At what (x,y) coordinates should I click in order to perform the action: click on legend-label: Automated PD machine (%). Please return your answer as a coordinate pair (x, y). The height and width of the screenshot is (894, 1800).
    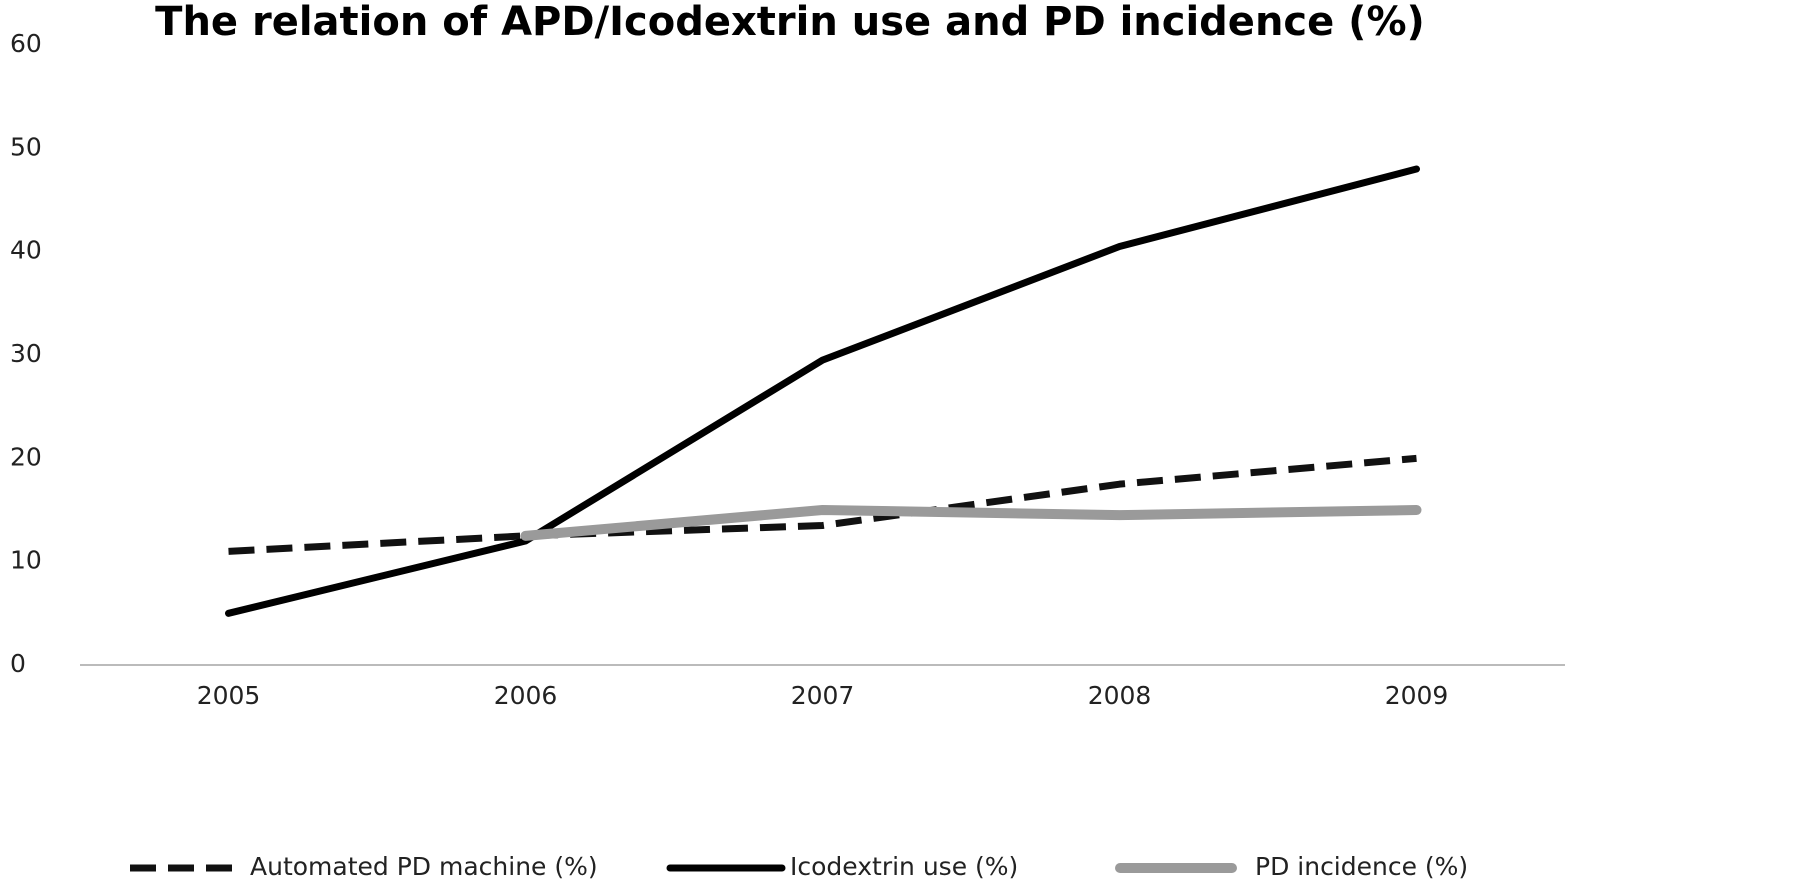
    Looking at the image, I should click on (424, 866).